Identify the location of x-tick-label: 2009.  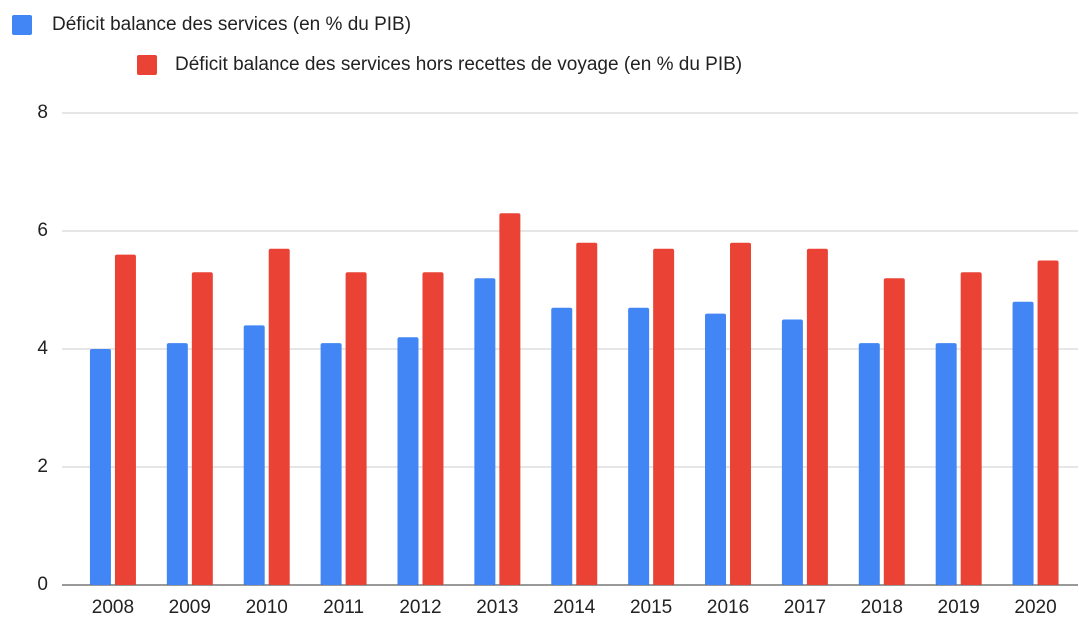
(190, 607).